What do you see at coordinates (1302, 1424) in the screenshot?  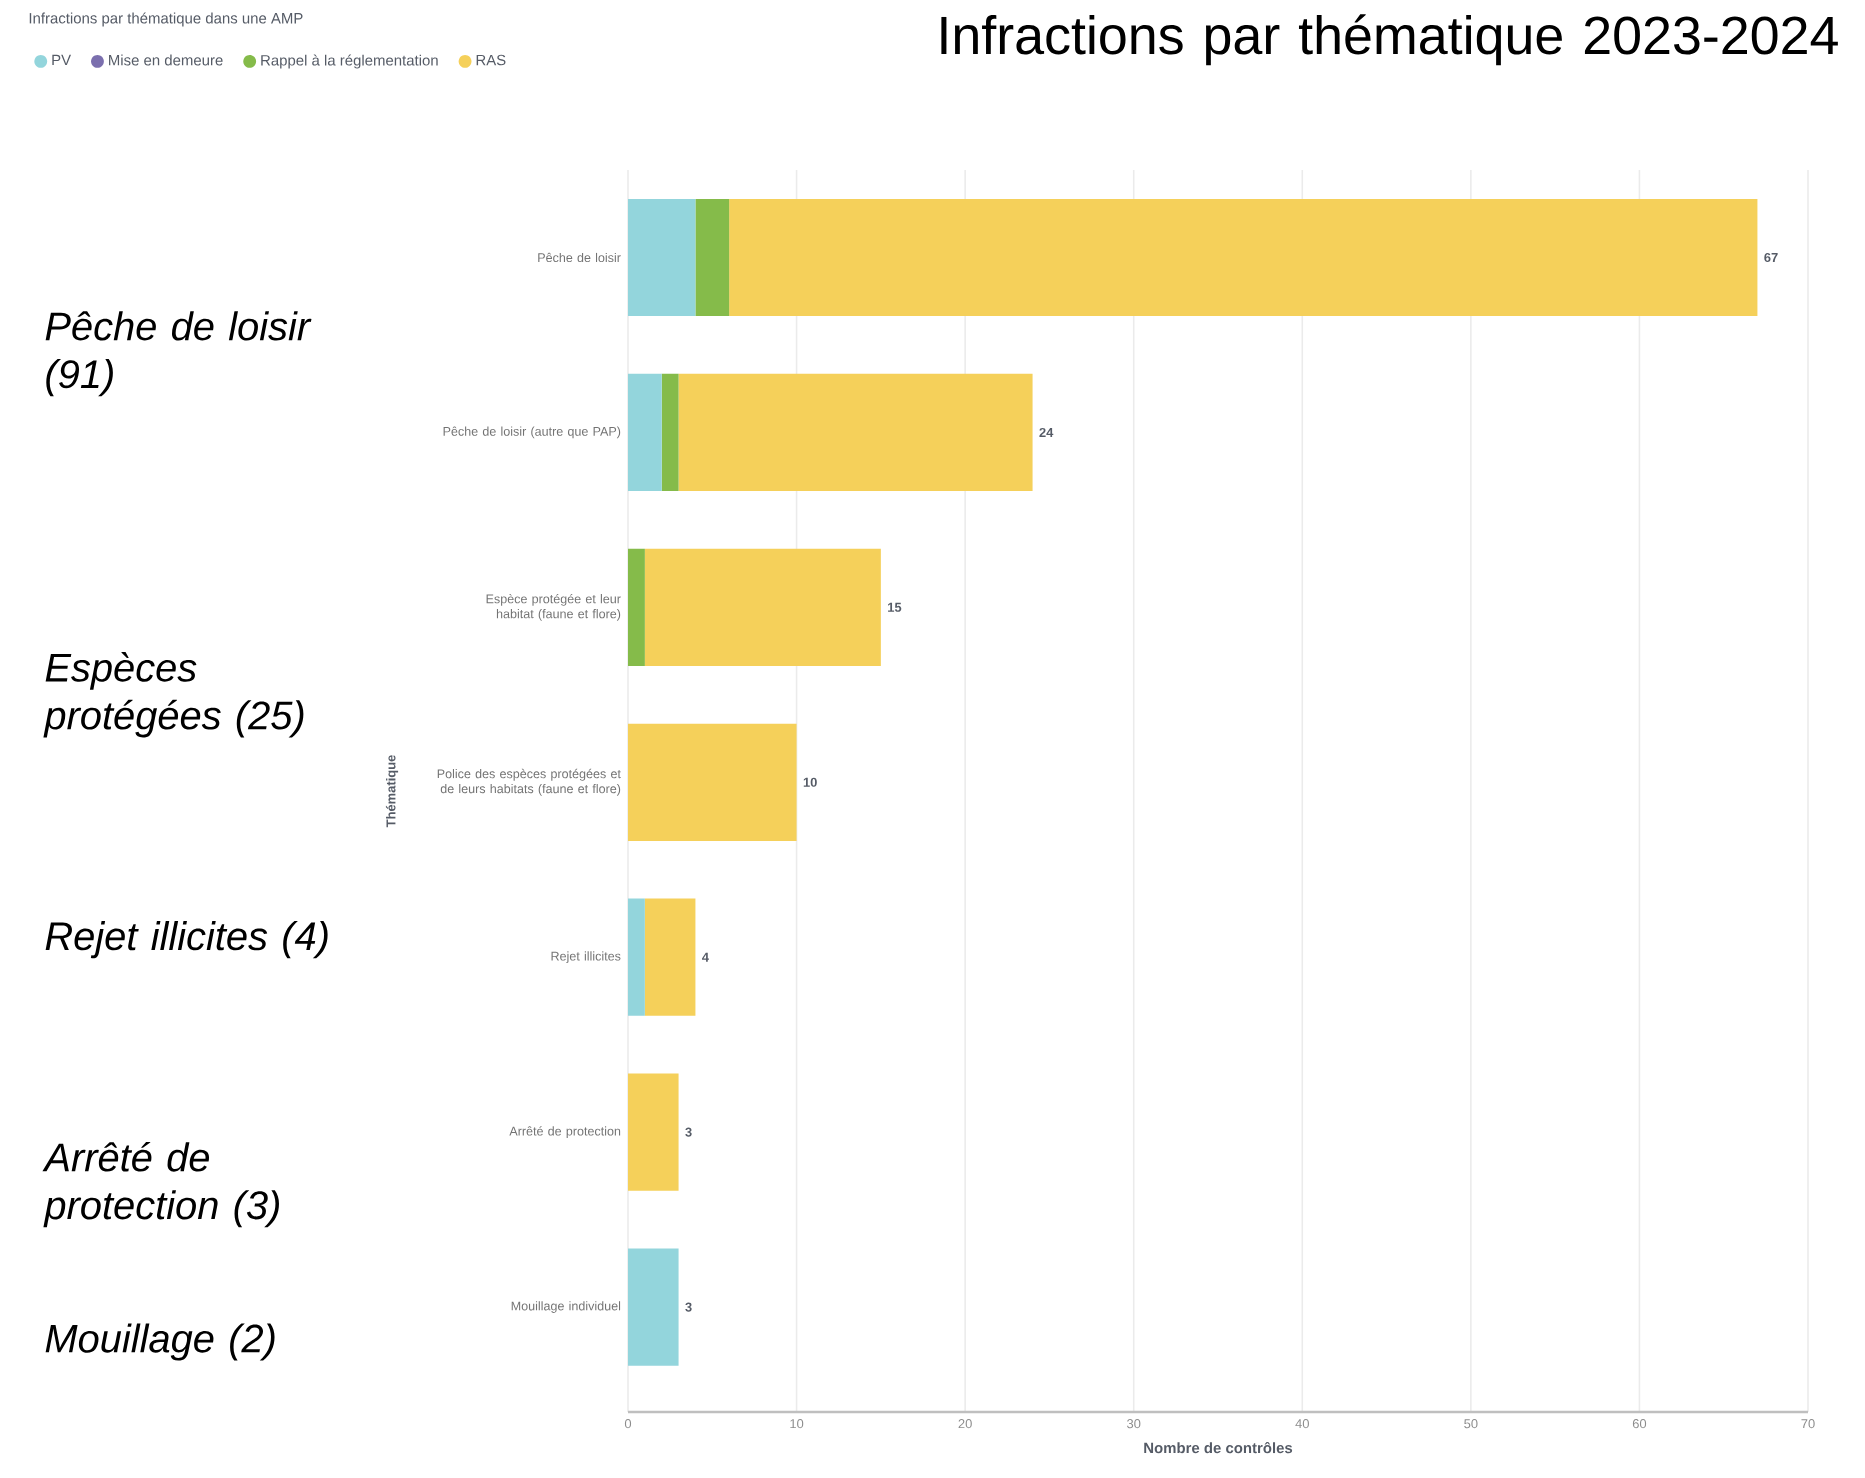 I see `x-tick-label: 40` at bounding box center [1302, 1424].